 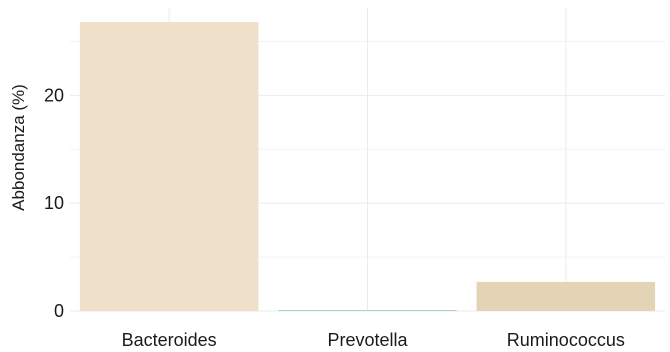 I want to click on x-tick-labels: Bacteroides Prevotella Ruminococcus, so click(x=373, y=340).